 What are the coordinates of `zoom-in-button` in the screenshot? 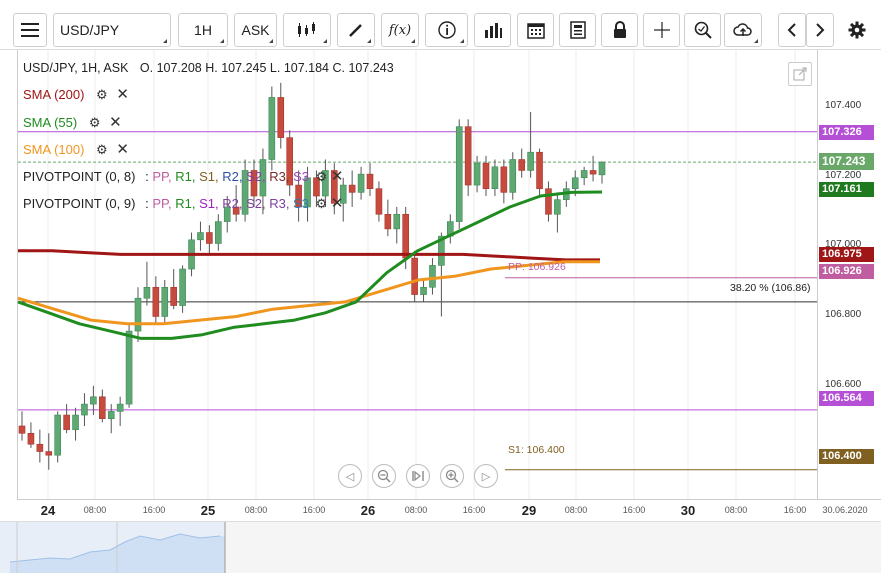 It's located at (452, 476).